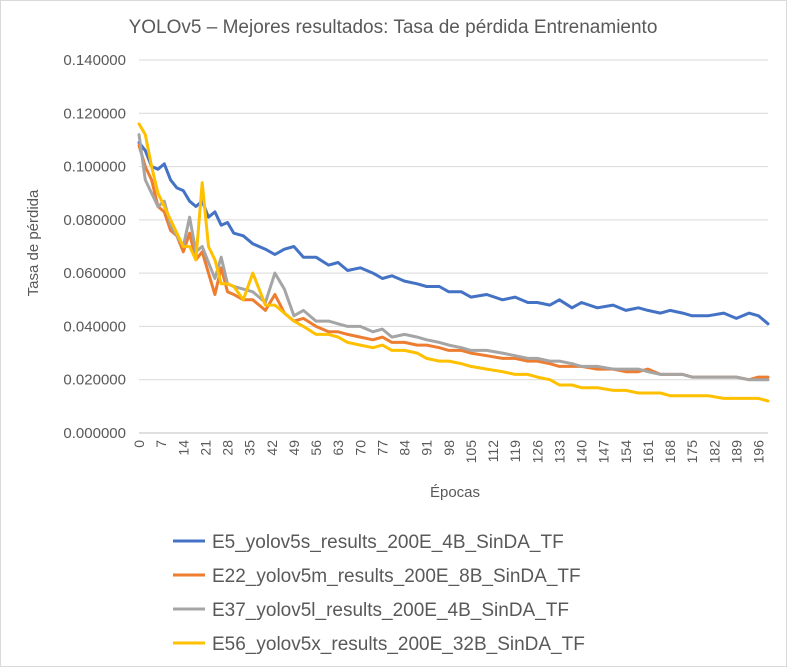  What do you see at coordinates (94, 220) in the screenshot?
I see `y-tick-label: 0.080000` at bounding box center [94, 220].